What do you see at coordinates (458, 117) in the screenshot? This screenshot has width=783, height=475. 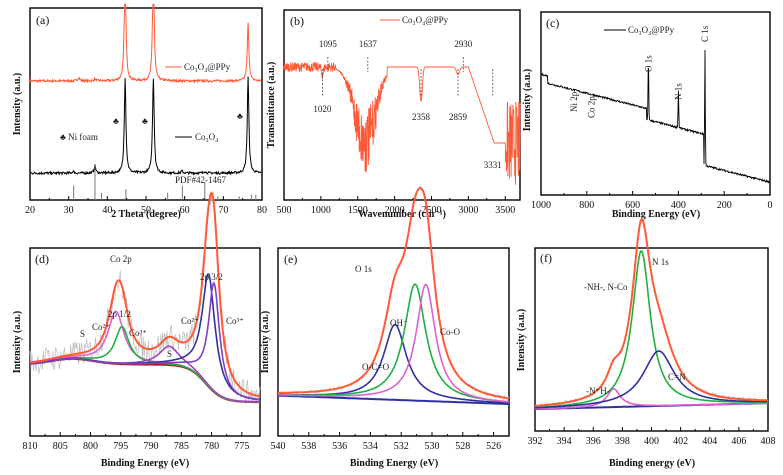 I see `peak-label: 2859` at bounding box center [458, 117].